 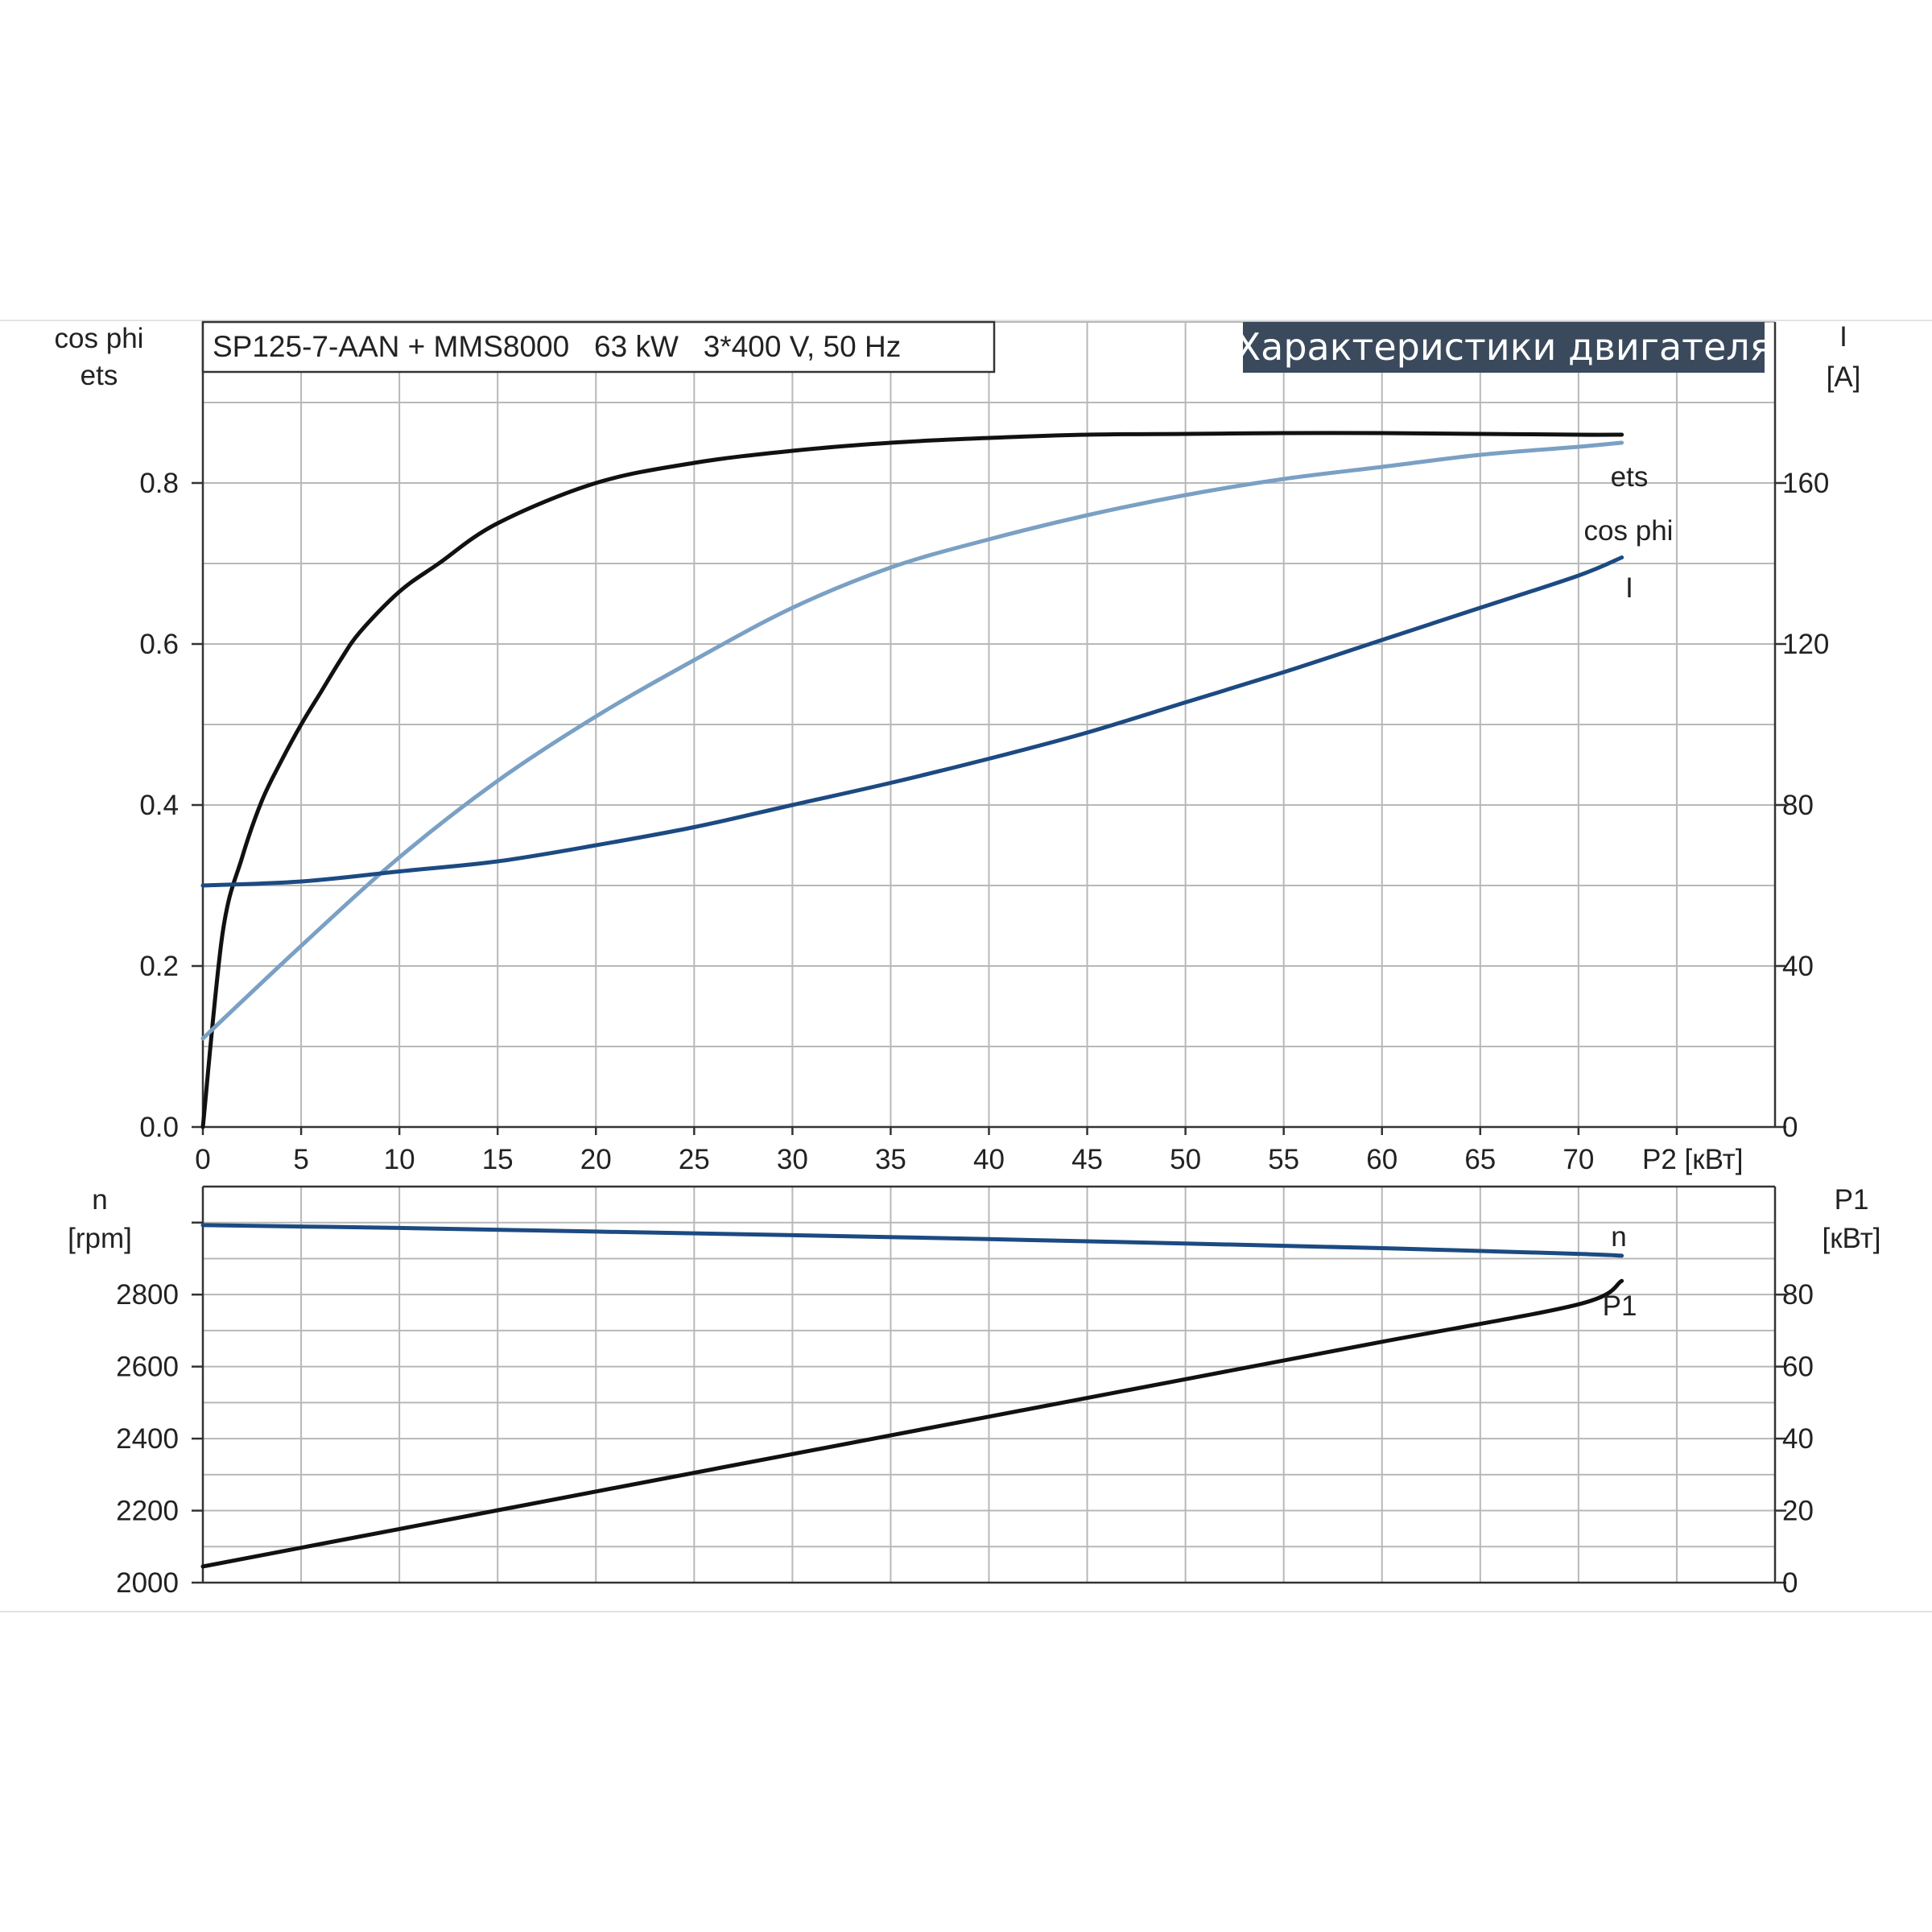 I want to click on x-tick-label: 60, so click(x=1381, y=1159).